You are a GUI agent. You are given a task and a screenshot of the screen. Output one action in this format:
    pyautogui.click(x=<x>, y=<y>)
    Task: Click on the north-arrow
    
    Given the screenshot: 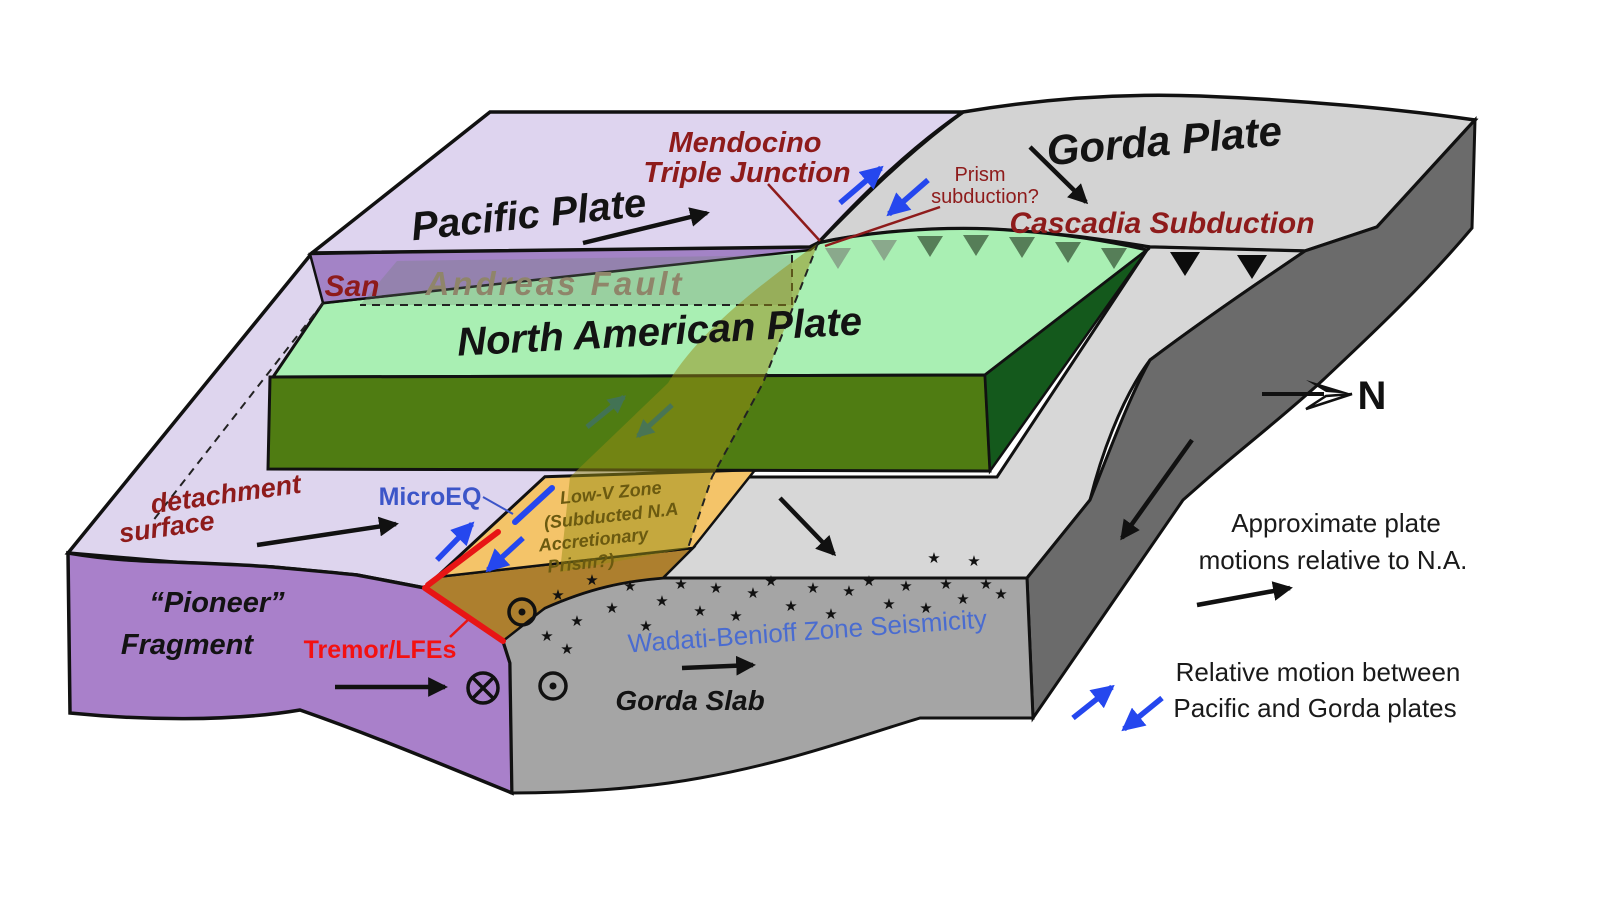 What is the action you would take?
    pyautogui.click(x=1307, y=395)
    